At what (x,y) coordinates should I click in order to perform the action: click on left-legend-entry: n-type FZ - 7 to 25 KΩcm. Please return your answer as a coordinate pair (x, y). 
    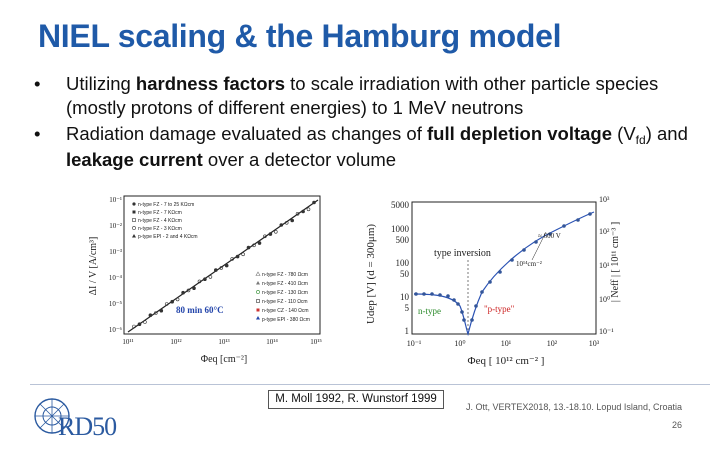
    Looking at the image, I should click on (166, 205).